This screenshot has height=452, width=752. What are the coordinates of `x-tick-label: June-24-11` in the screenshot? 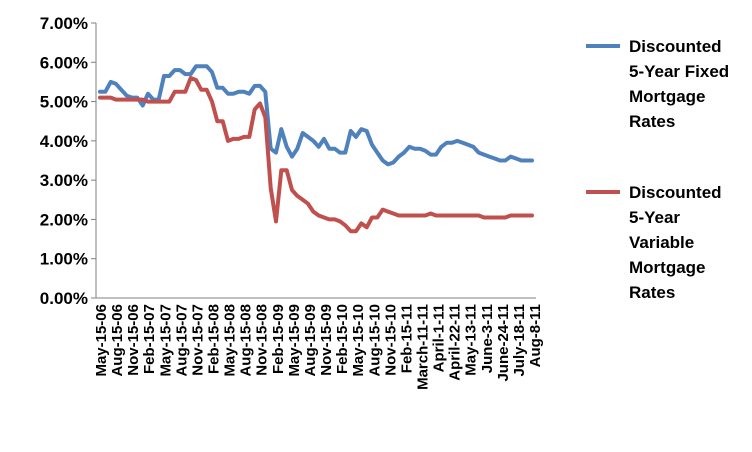 It's located at (503, 343).